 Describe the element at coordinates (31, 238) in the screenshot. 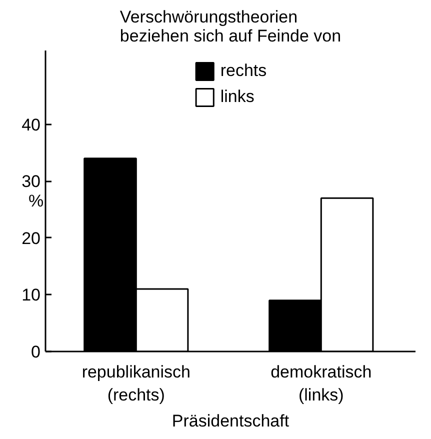

I see `y-tick-label: 20` at that location.